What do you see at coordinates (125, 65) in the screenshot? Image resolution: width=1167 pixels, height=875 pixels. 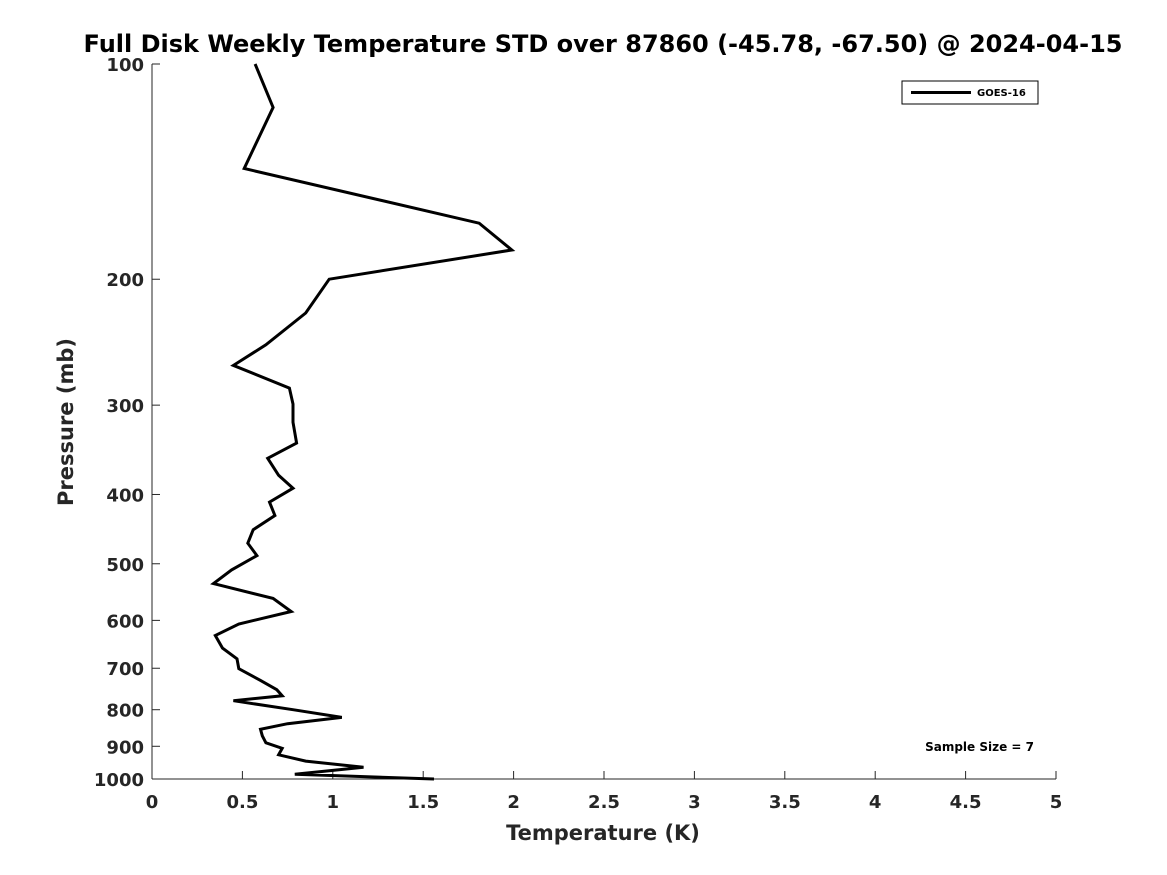 I see `y-tick-label: 100` at bounding box center [125, 65].